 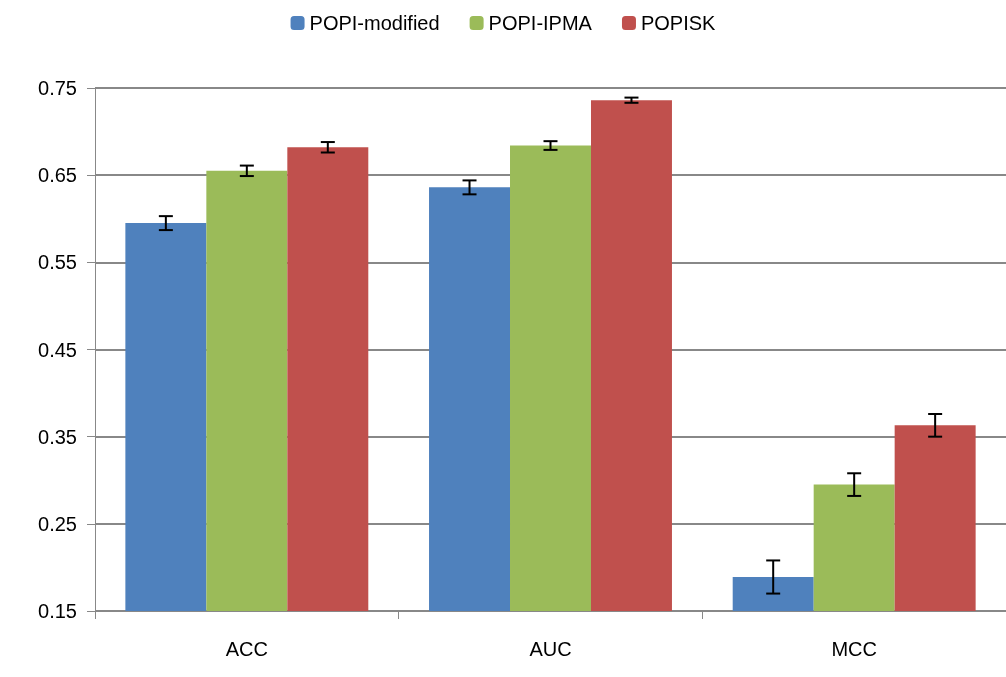 What do you see at coordinates (854, 649) in the screenshot?
I see `x-tick-label: MCC` at bounding box center [854, 649].